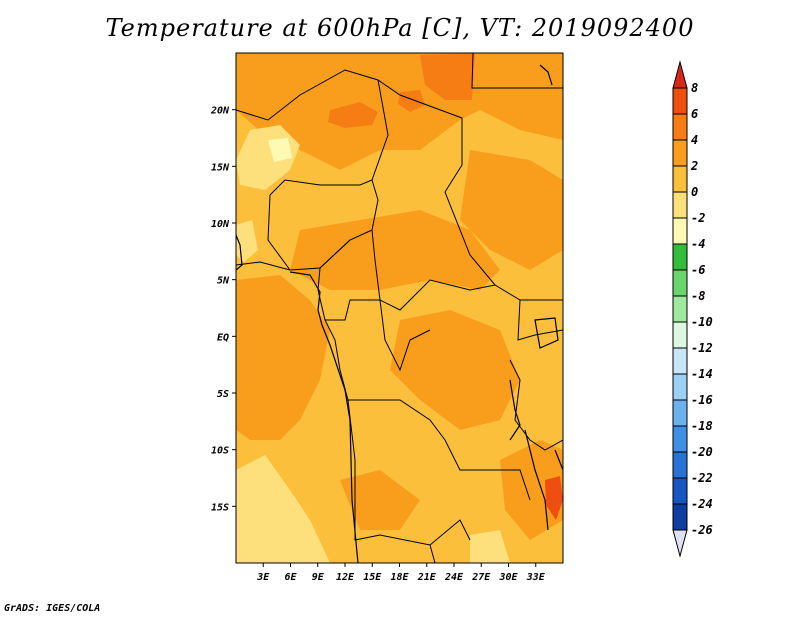  What do you see at coordinates (283, 509) in the screenshot?
I see `field-cool-sw` at bounding box center [283, 509].